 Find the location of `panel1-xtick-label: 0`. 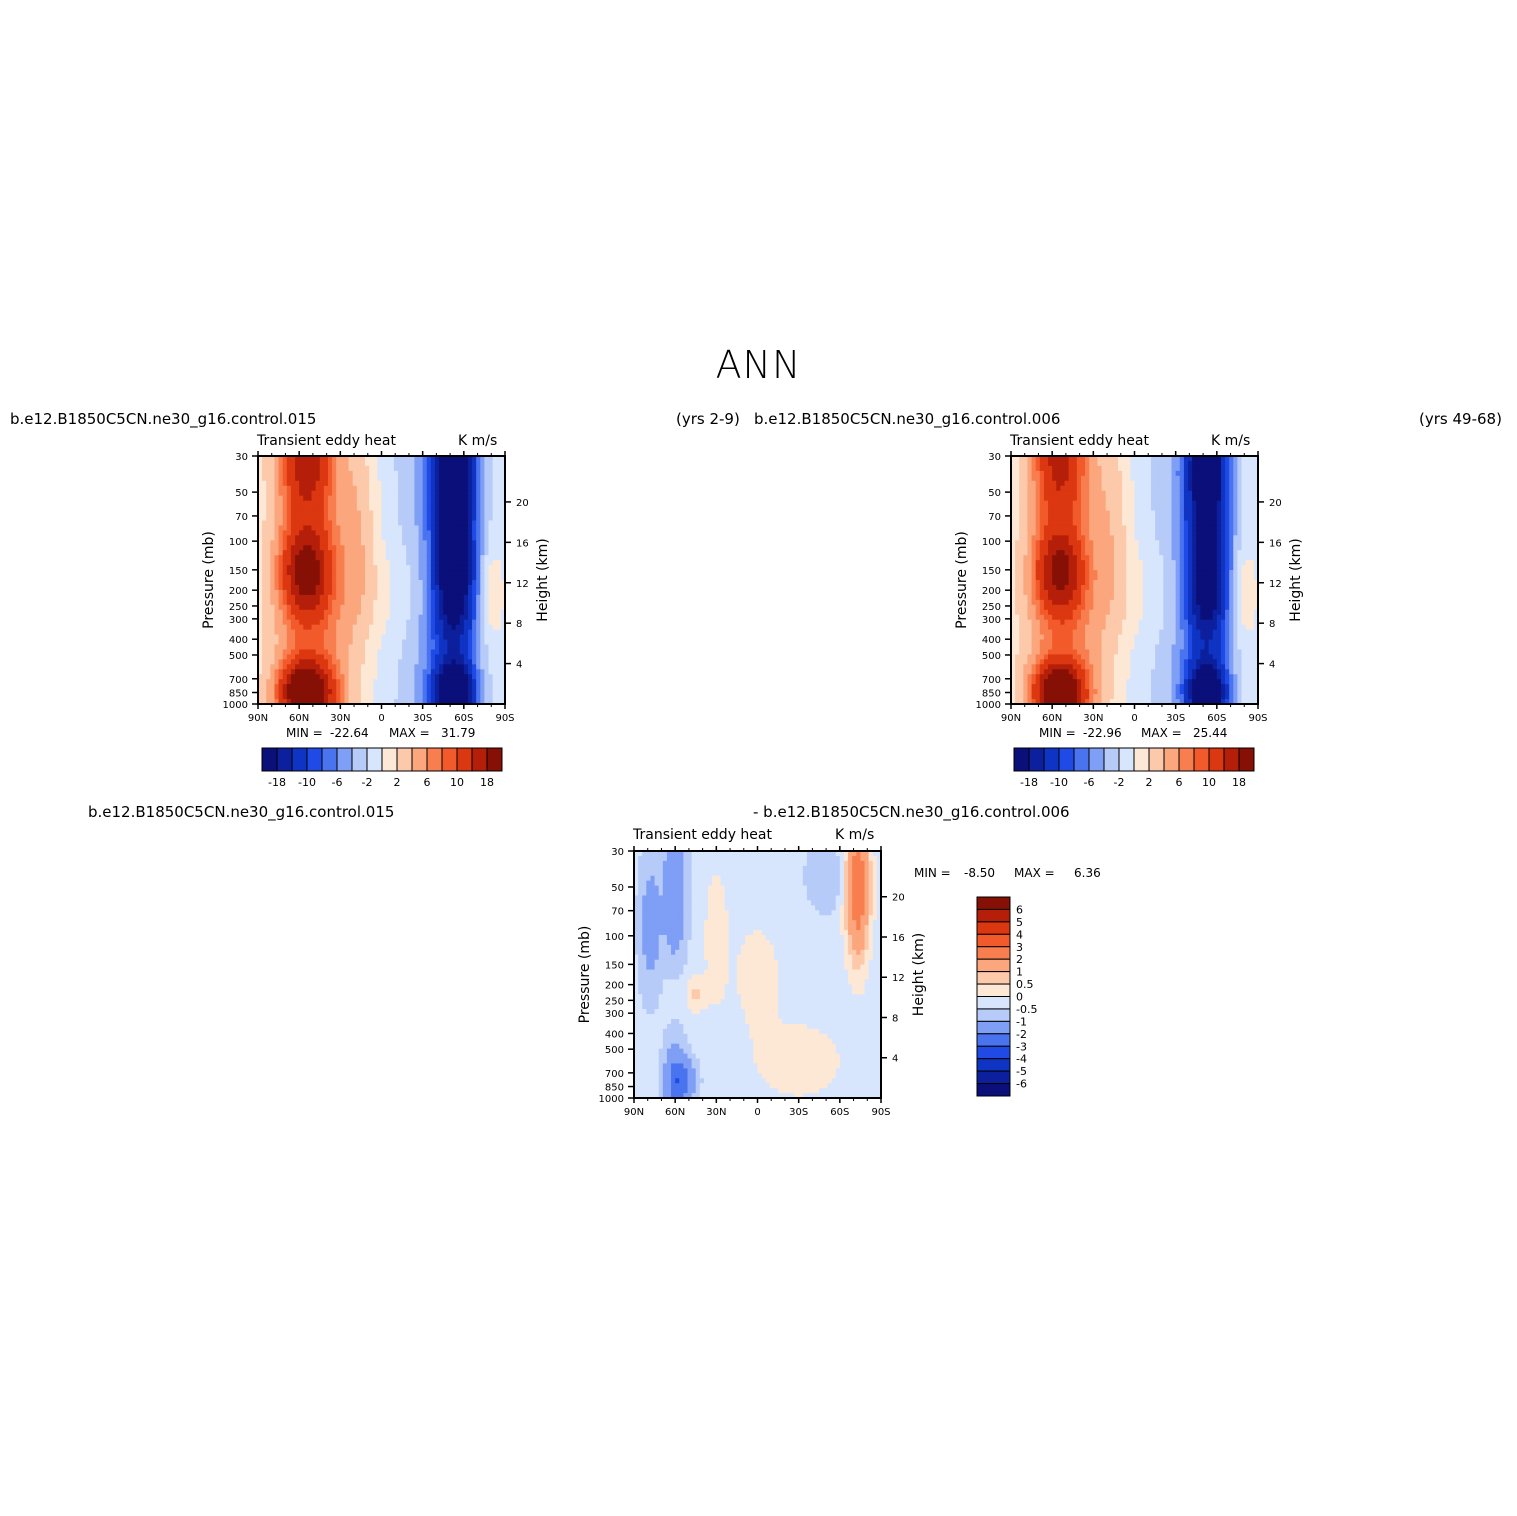

panel1-xtick-label: 0 is located at coordinates (381, 718).